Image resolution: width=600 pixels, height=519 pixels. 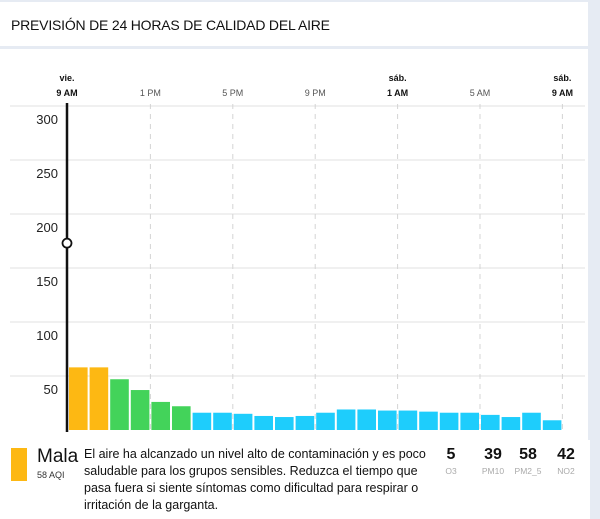 What do you see at coordinates (589, 220) in the screenshot?
I see `scrollbar-track` at bounding box center [589, 220].